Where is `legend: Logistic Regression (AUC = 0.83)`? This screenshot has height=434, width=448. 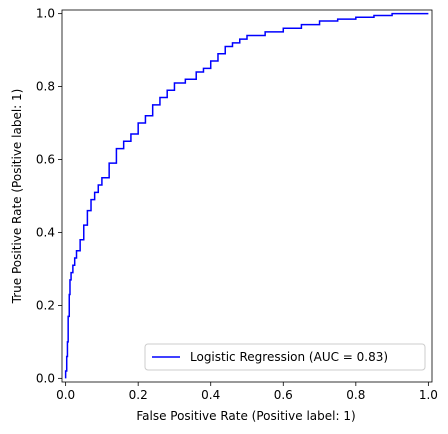 legend: Logistic Regression (AUC = 0.83) is located at coordinates (285, 357).